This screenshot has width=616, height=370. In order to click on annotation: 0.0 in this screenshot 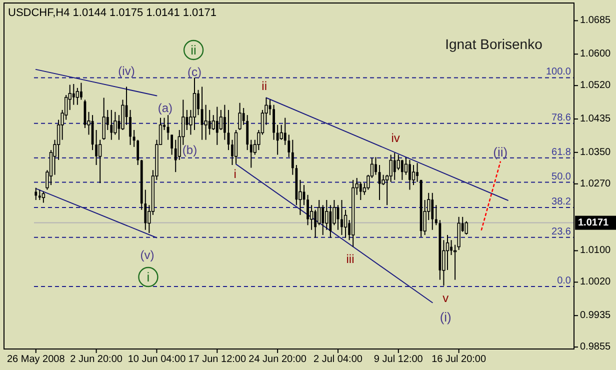, I will do `click(564, 280)`.